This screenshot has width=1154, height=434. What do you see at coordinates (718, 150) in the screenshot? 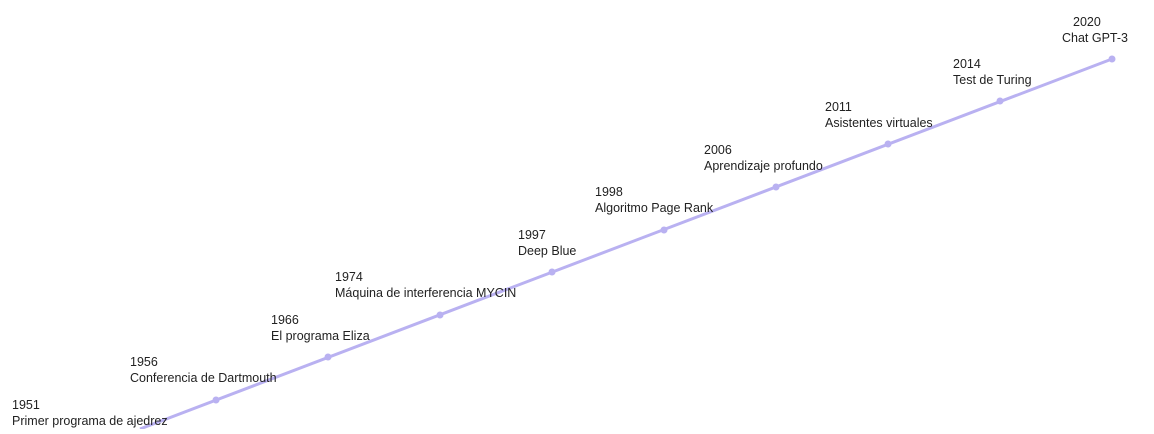
I see `event-year: 2006` at bounding box center [718, 150].